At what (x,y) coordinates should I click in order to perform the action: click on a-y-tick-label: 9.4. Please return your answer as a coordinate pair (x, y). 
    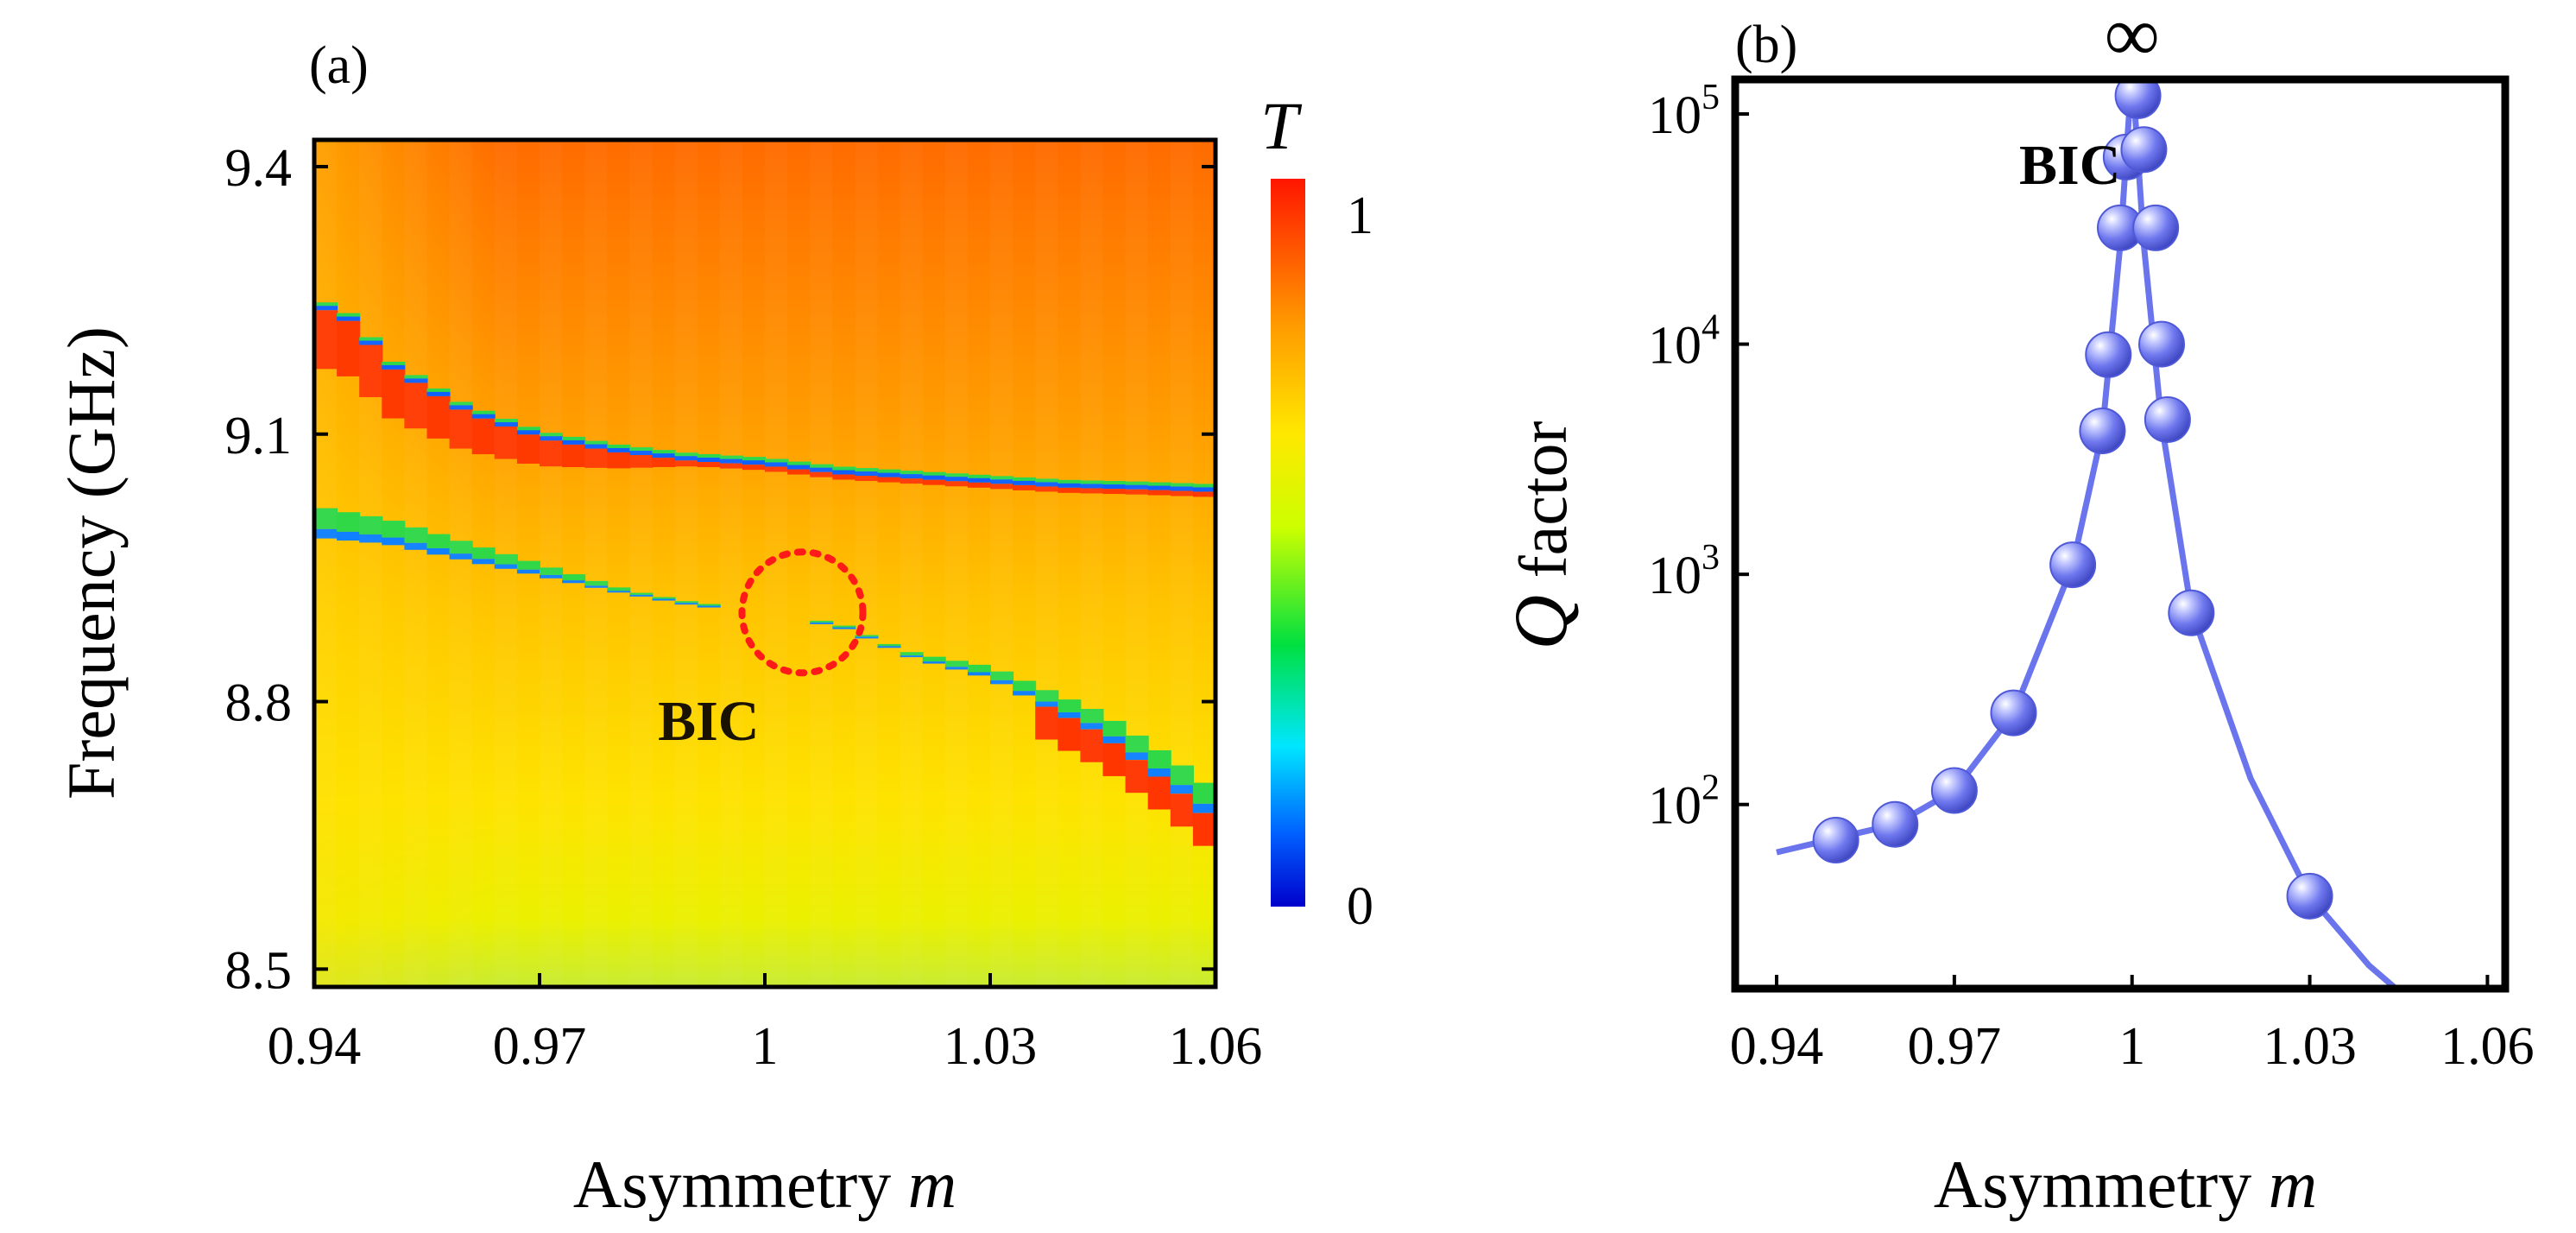
    Looking at the image, I should click on (259, 168).